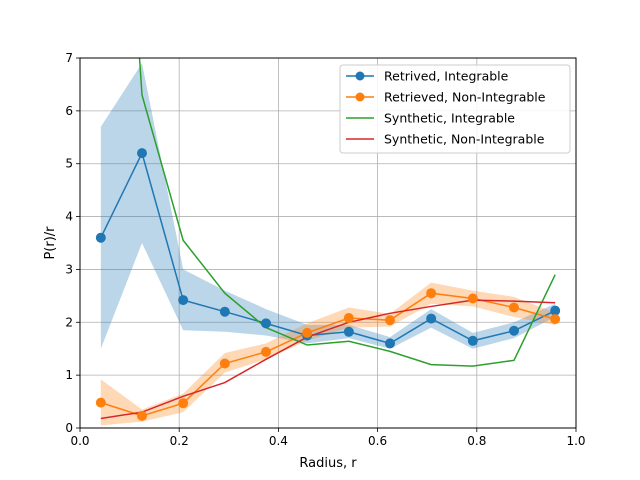 Image resolution: width=640 pixels, height=480 pixels. What do you see at coordinates (328, 463) in the screenshot?
I see `x-axis-label: Radius, r` at bounding box center [328, 463].